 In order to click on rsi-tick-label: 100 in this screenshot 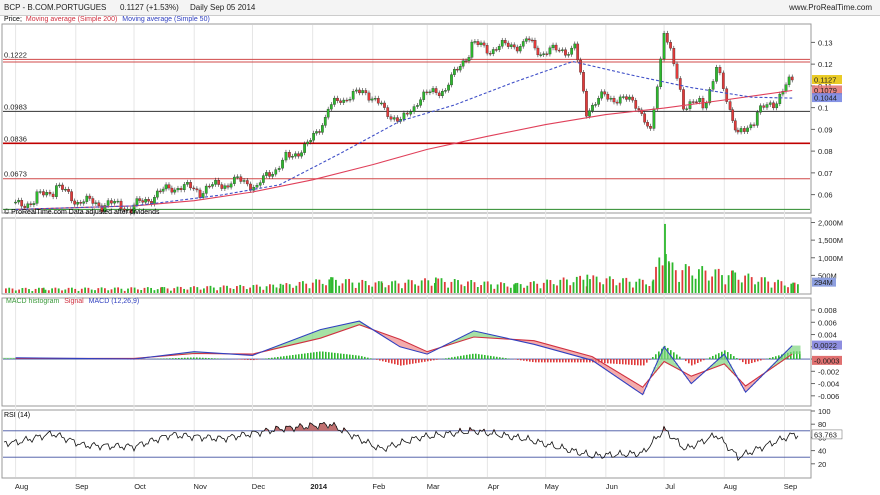, I will do `click(824, 411)`.